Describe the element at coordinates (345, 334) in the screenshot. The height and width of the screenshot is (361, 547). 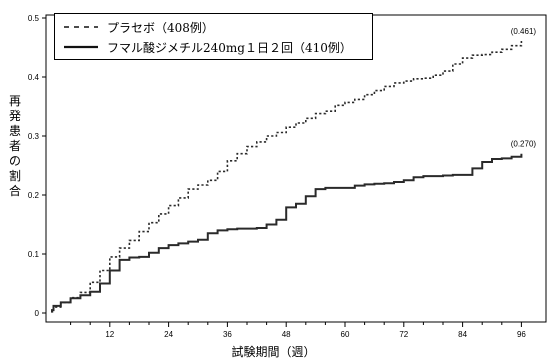
I see `x-tick-label: 60` at that location.